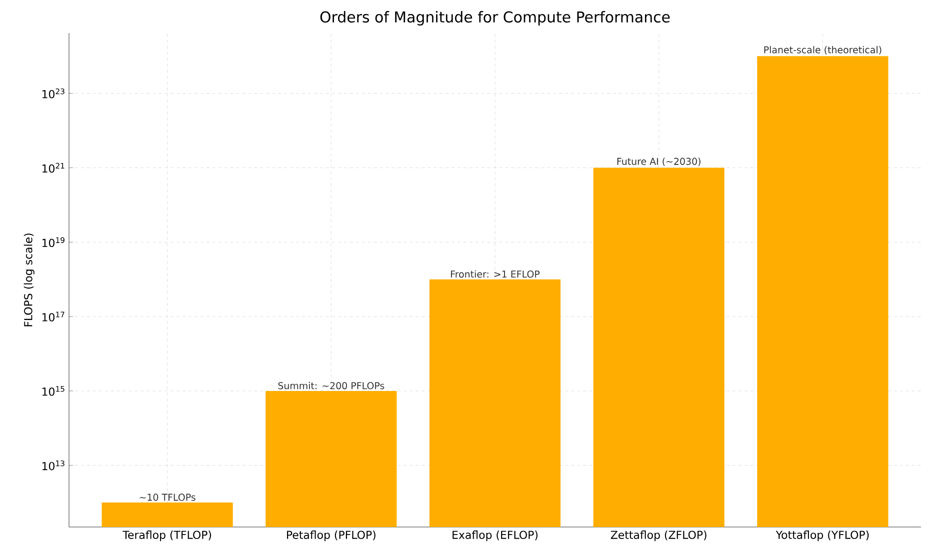 The height and width of the screenshot is (558, 936). Describe the element at coordinates (495, 18) in the screenshot. I see `chart-title: Orders of Magnitude for Compute Performance` at that location.